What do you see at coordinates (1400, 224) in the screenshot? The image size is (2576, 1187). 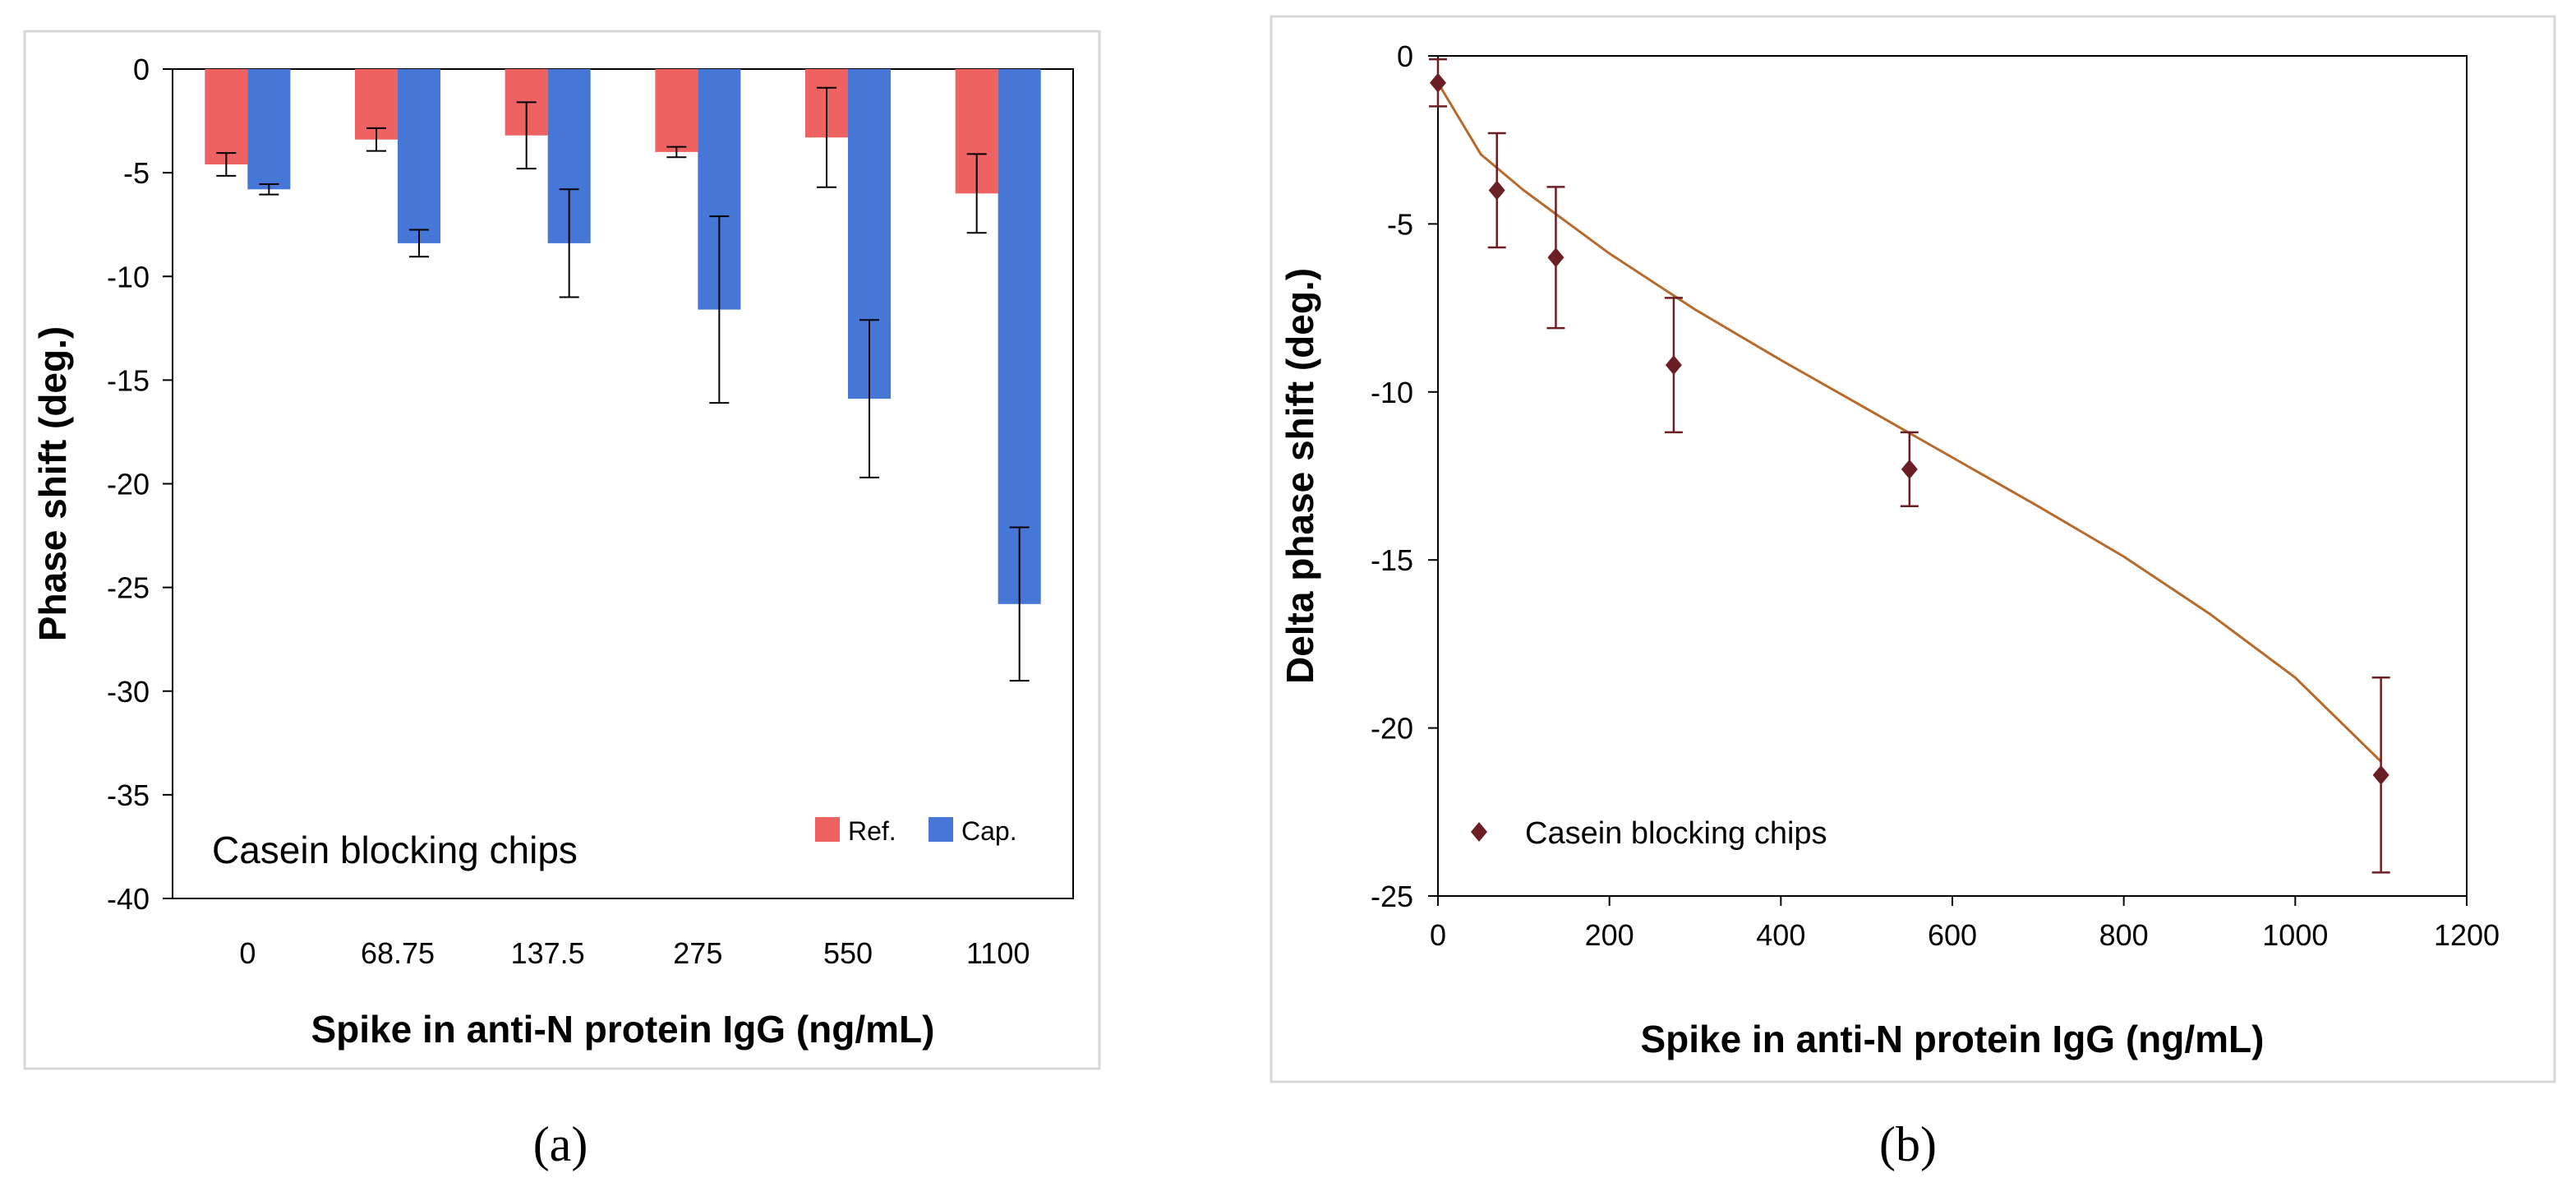 I see `y-tick-label-b: -5` at bounding box center [1400, 224].